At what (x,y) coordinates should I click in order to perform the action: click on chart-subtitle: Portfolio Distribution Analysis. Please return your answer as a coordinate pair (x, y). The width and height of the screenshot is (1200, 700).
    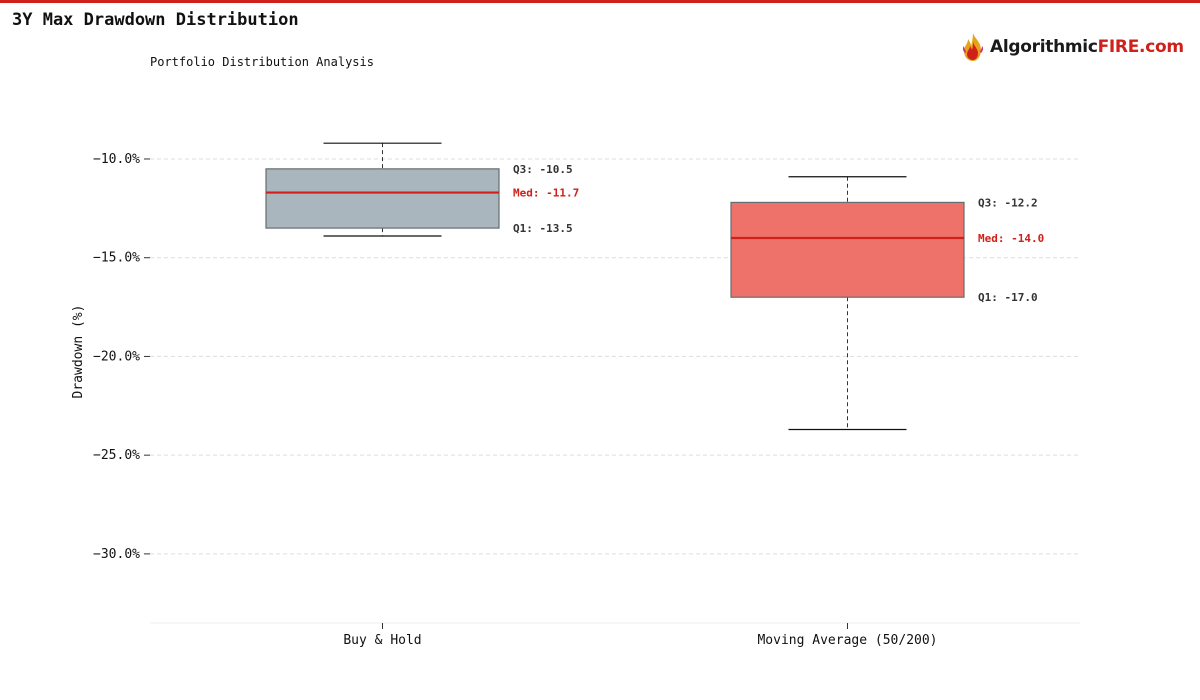
    Looking at the image, I should click on (262, 62).